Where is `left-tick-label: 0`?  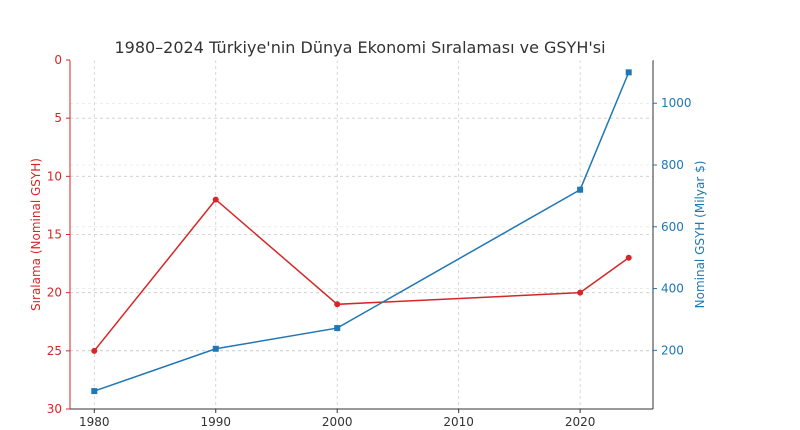
left-tick-label: 0 is located at coordinates (58, 60).